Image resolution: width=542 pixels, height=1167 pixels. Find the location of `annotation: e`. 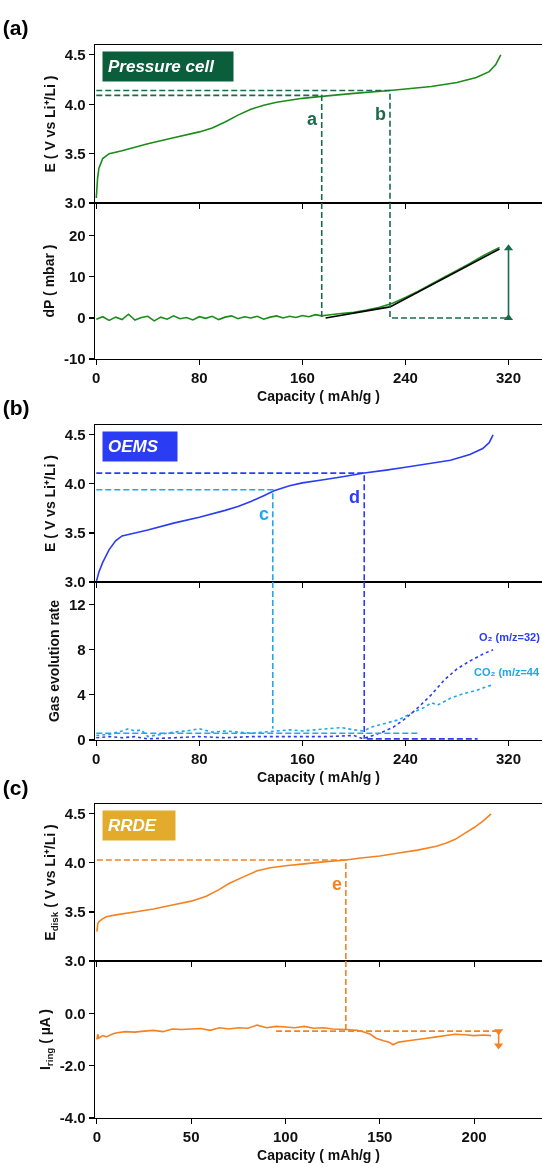

annotation: e is located at coordinates (337, 884).